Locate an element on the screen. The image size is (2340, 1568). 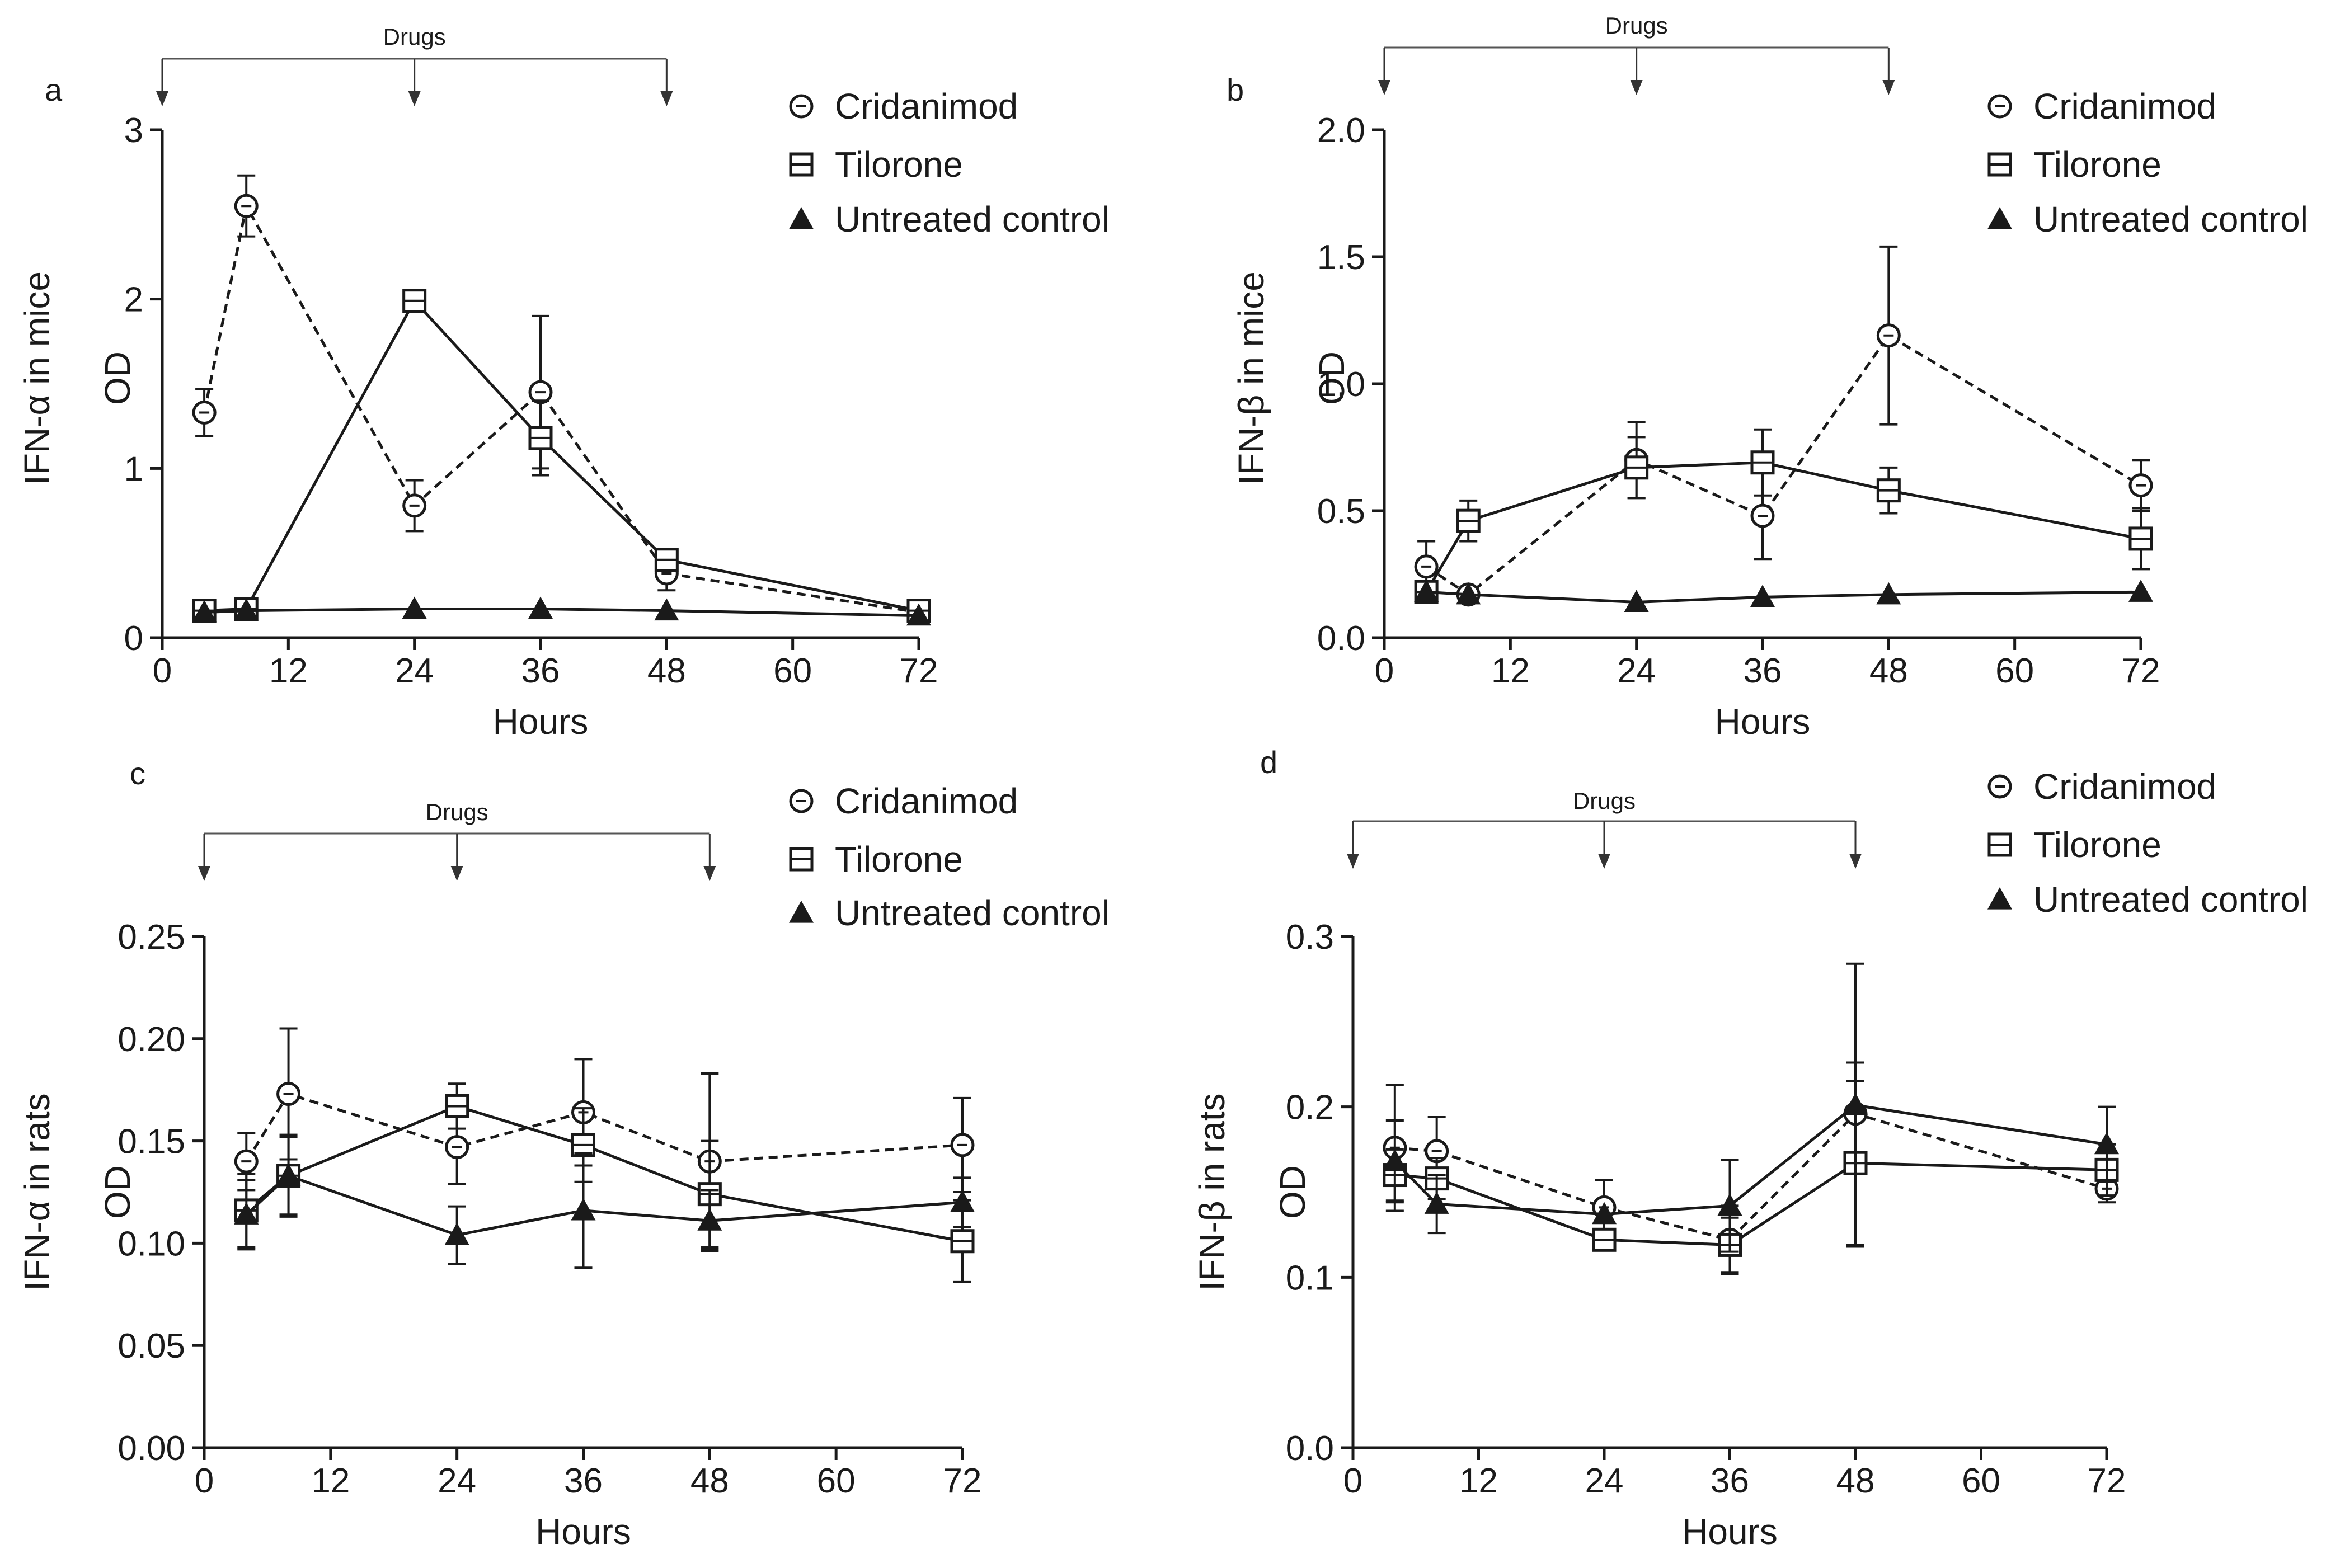
y-tick-label: 0.10 is located at coordinates (151, 1244).